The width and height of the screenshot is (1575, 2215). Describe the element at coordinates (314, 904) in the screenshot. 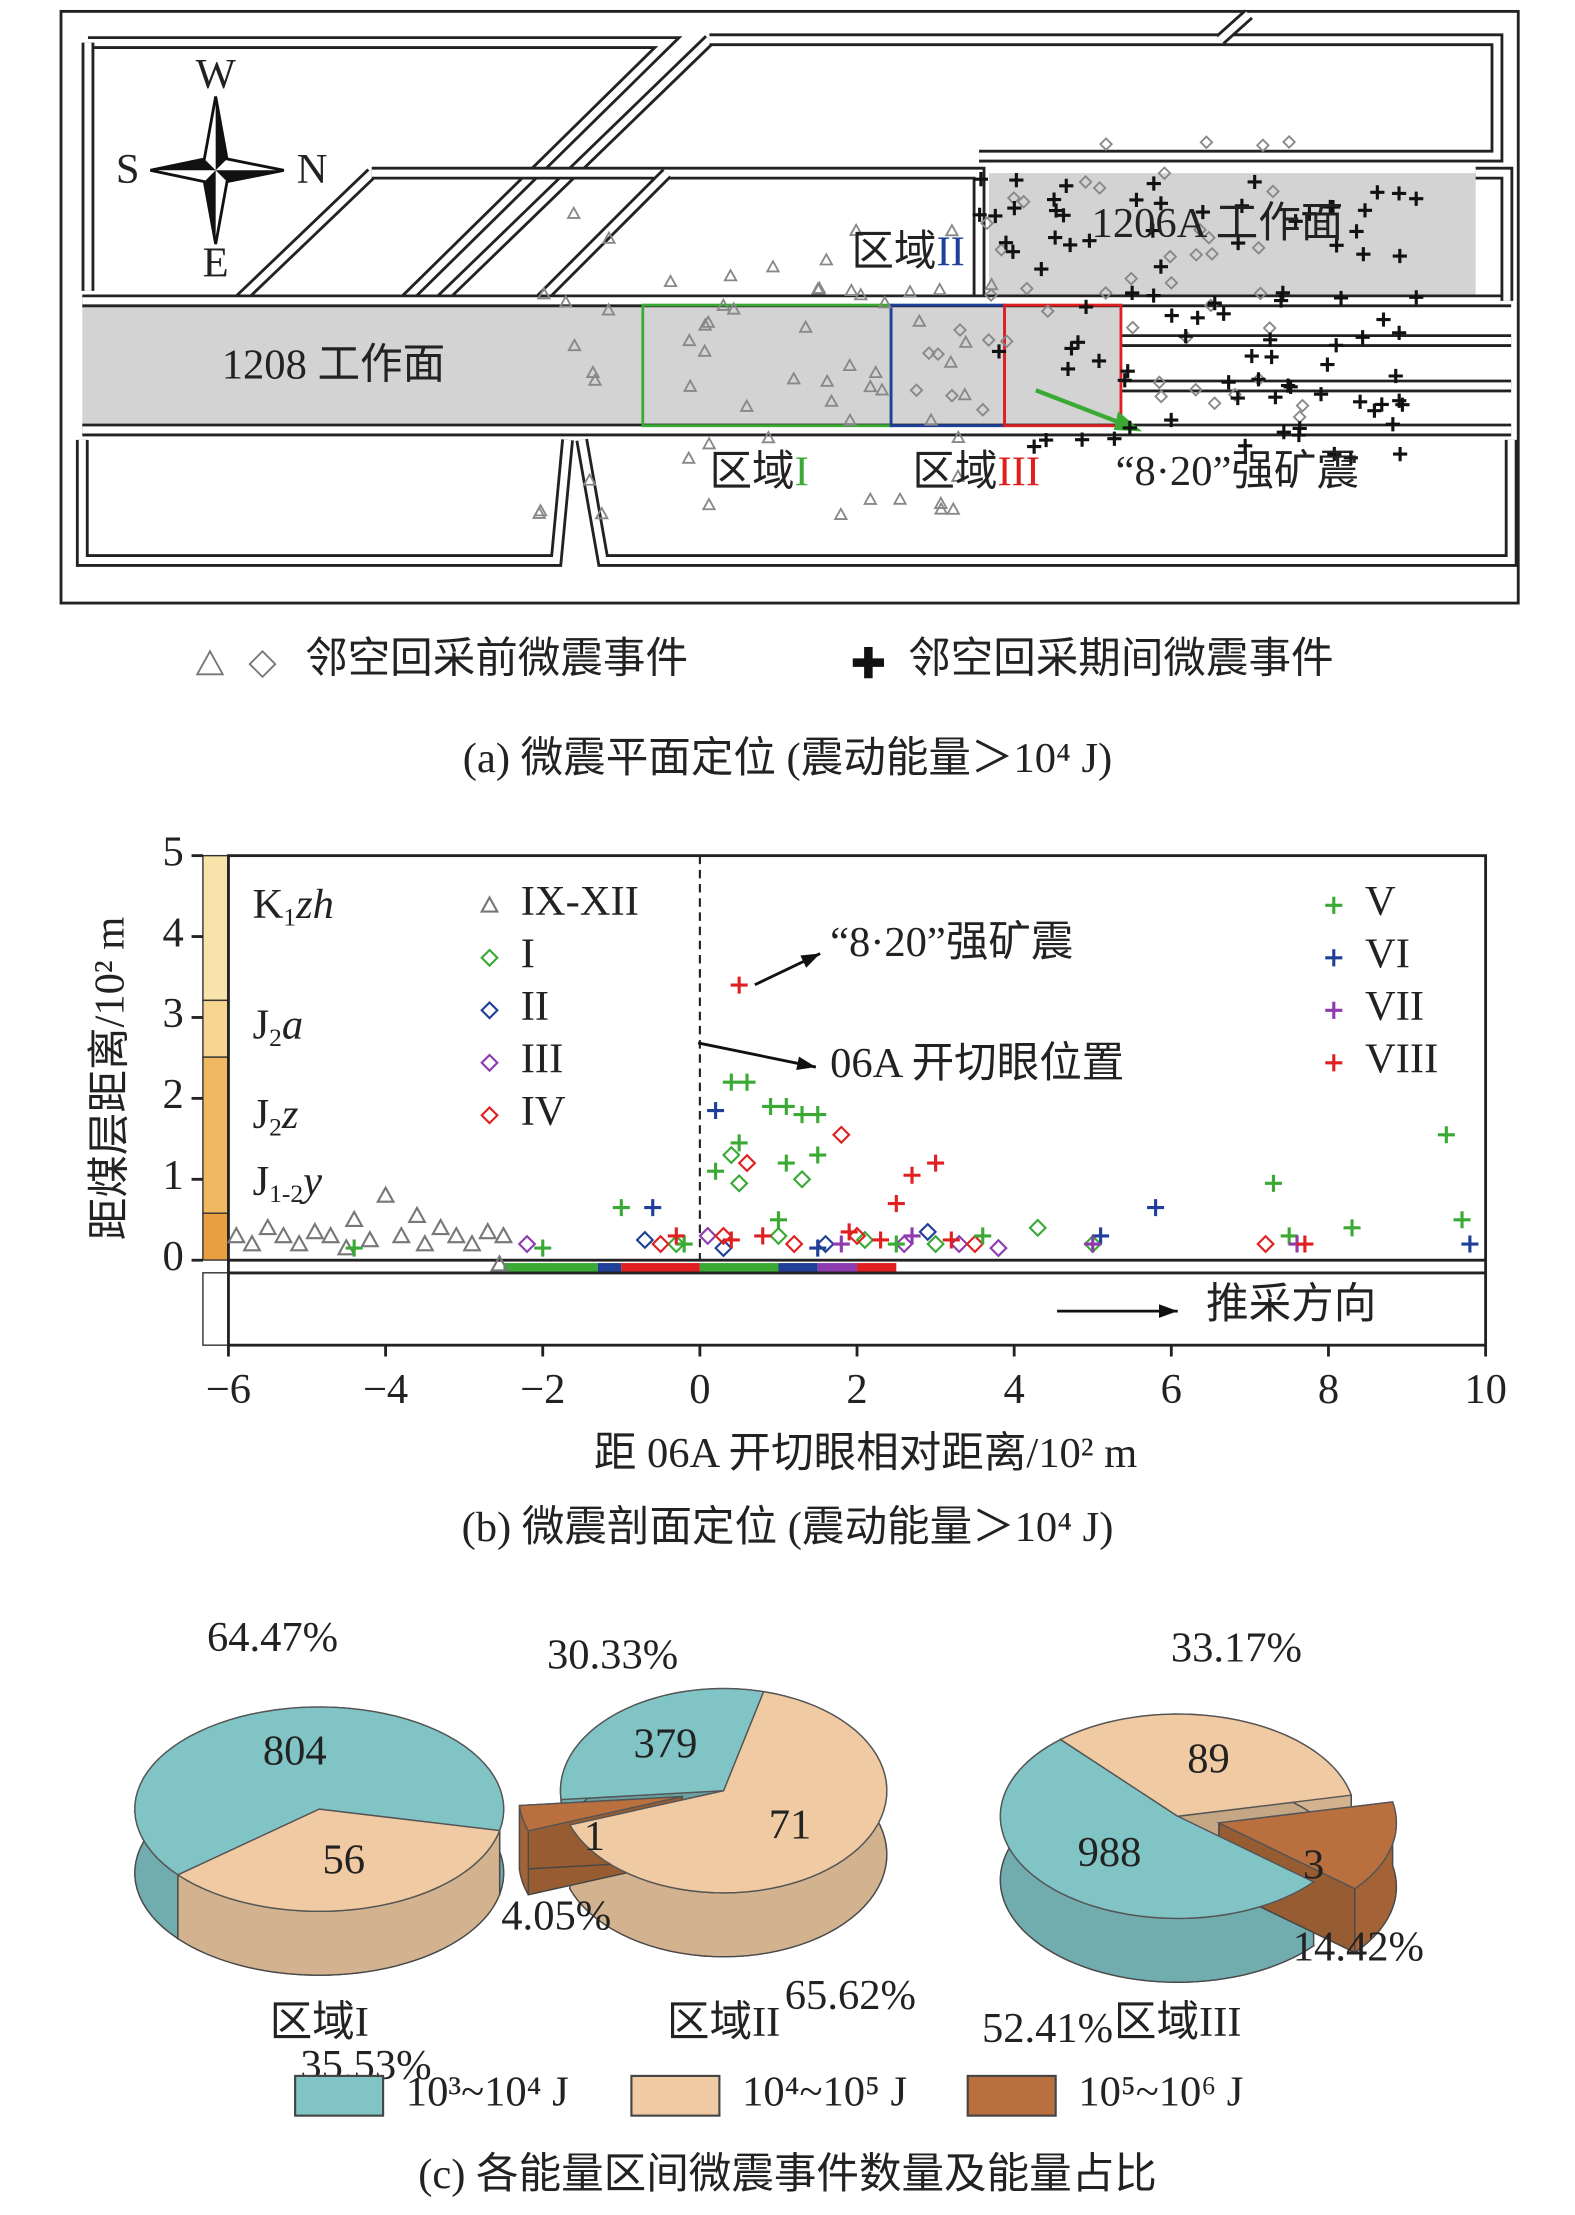

I see `strata-suffix: zh` at that location.